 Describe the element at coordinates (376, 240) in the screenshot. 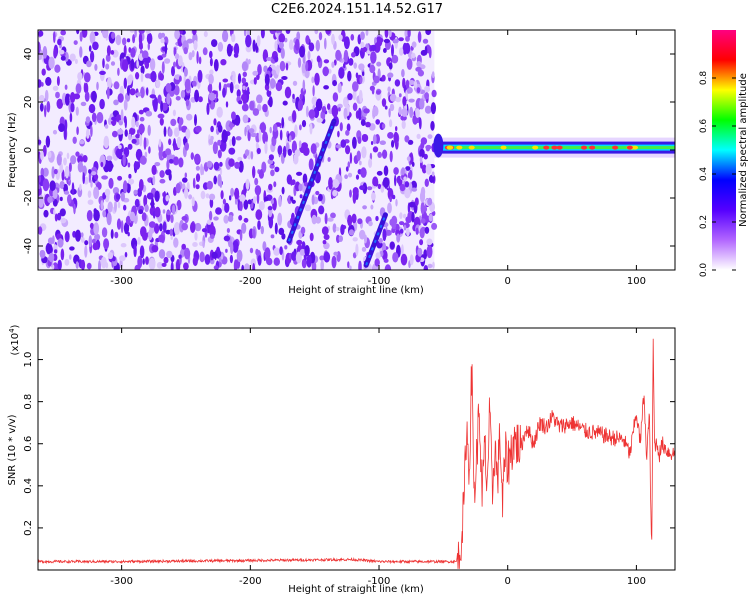

I see `spectrogram-streak-core` at that location.